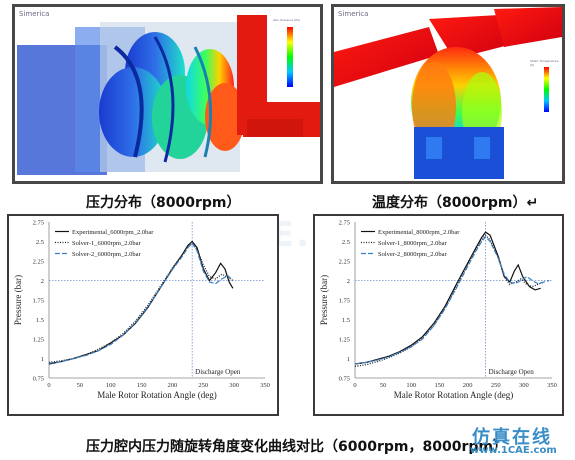  Describe the element at coordinates (106, 243) in the screenshot. I see `legend-label: Solver-1_6000rpm_2.0bar` at that location.